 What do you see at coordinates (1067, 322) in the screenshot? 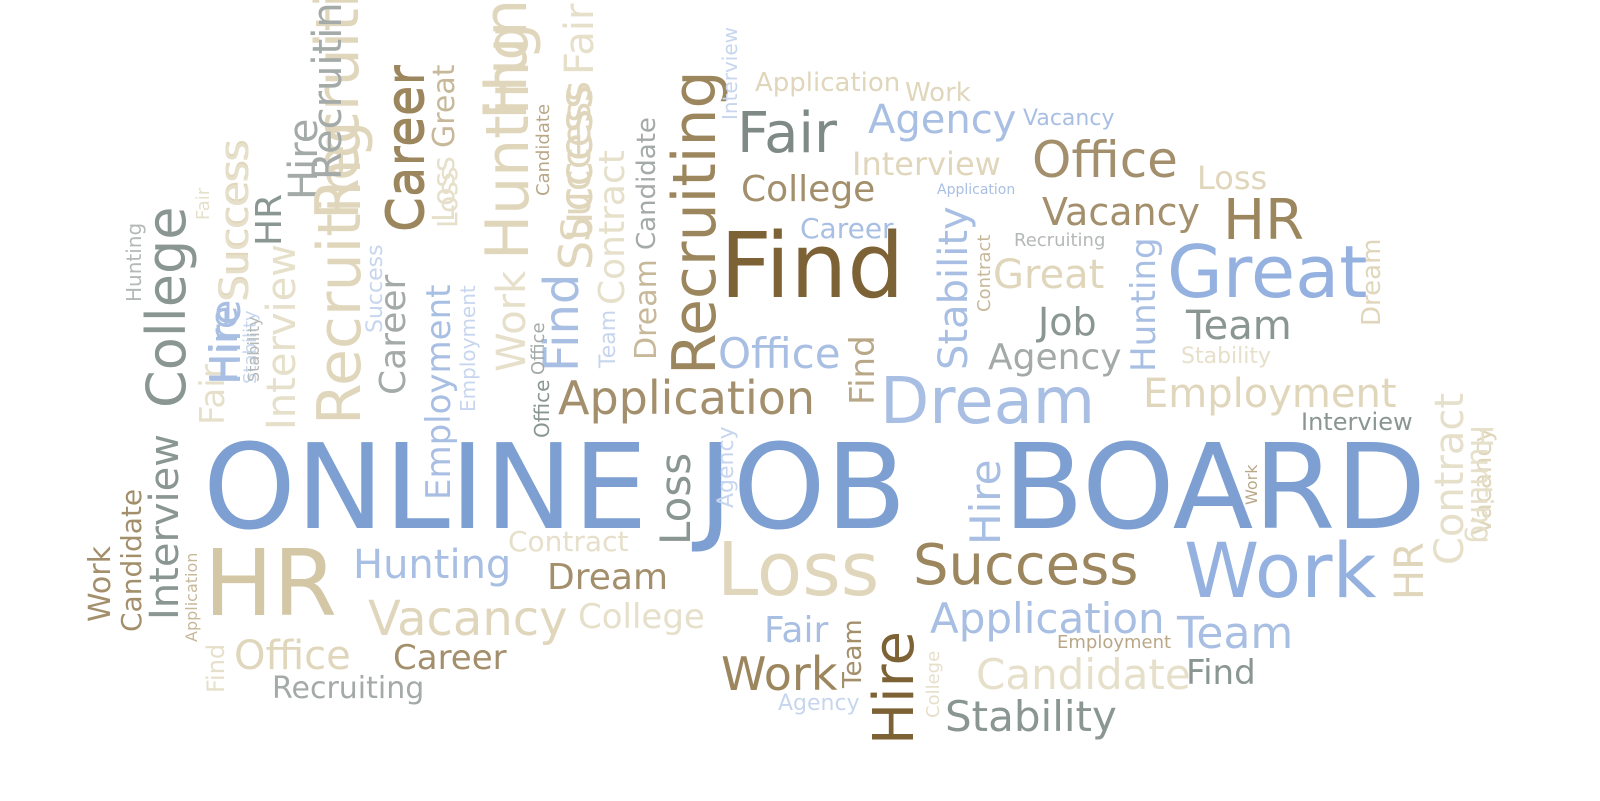
I see `cloud-word: Job` at bounding box center [1067, 322].